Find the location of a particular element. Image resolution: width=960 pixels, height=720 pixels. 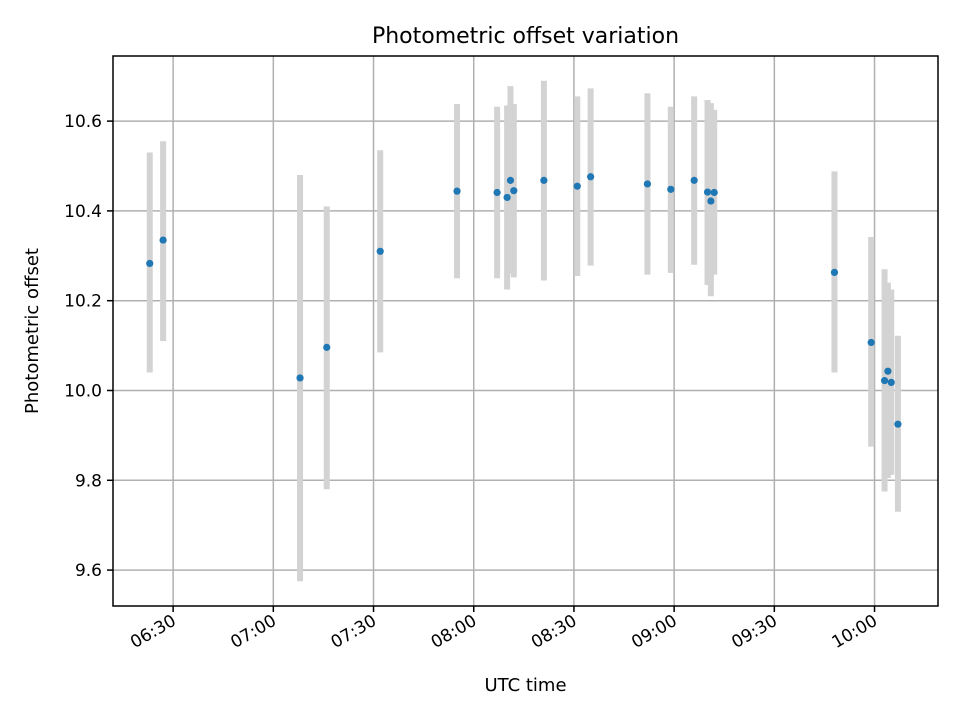

x-tick-label: 08:00 is located at coordinates (454, 632).